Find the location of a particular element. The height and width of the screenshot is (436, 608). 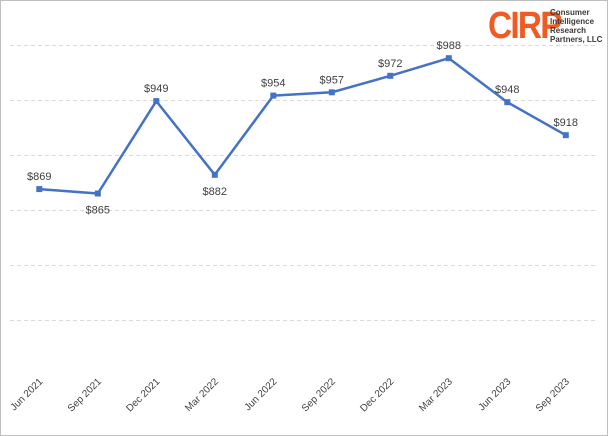

x-tick-label-9: Sep 2023 is located at coordinates (553, 395).